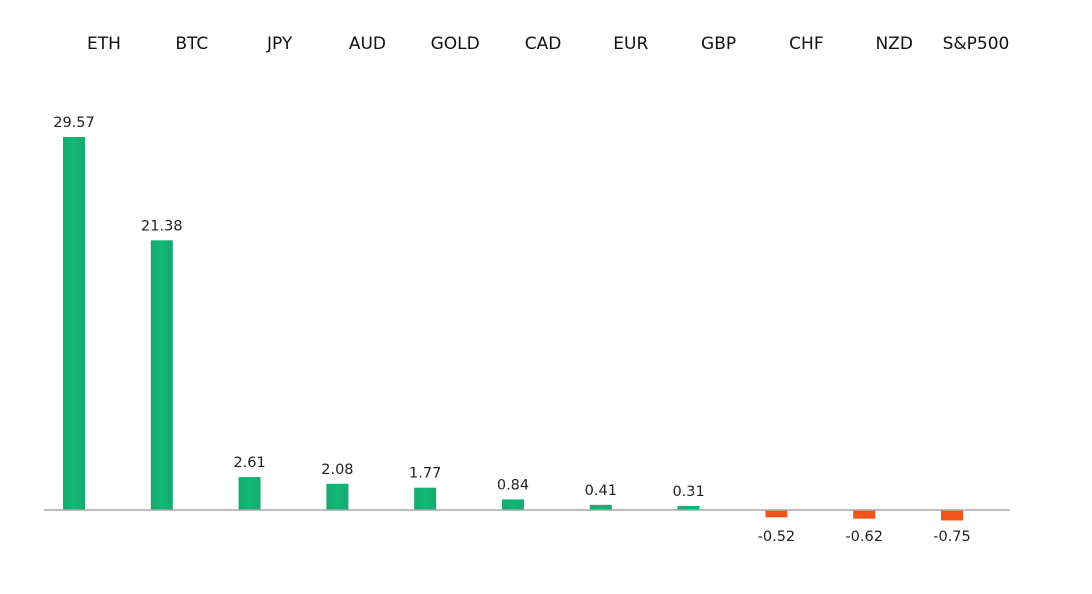 This screenshot has height=594, width=1092. I want to click on value-label: 0.41, so click(601, 491).